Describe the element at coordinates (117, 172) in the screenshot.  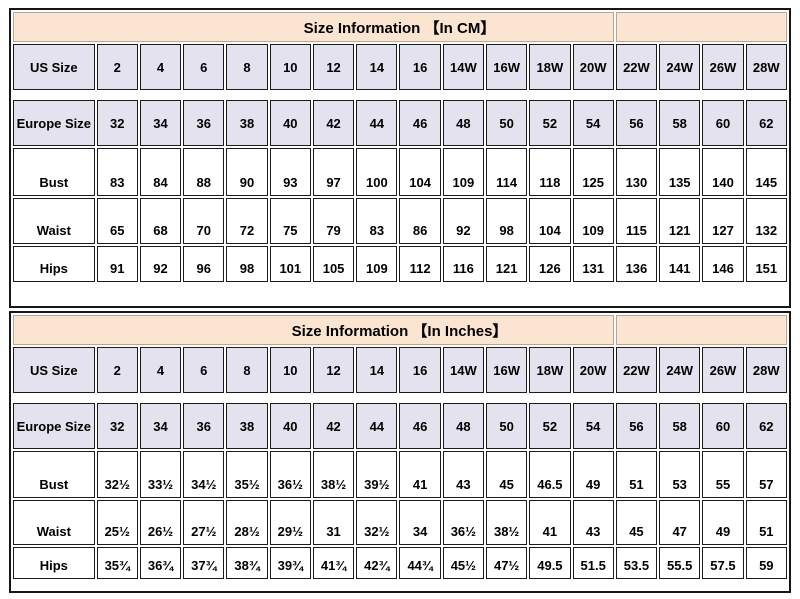
I see `size-value-cell: 83` at that location.